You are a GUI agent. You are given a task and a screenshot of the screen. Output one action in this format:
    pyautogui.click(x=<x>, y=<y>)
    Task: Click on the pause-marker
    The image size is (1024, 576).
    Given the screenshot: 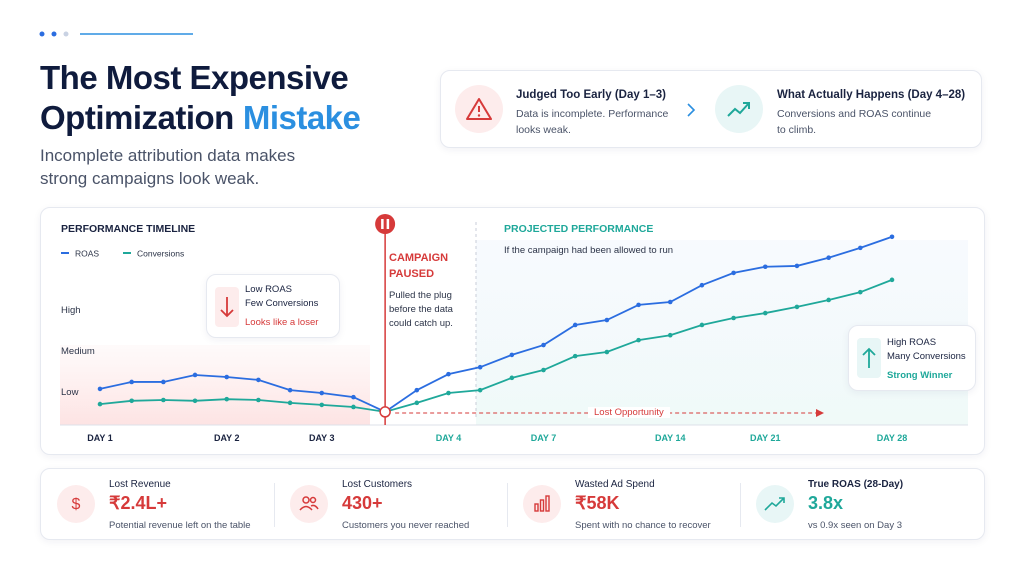 What is the action you would take?
    pyautogui.click(x=385, y=412)
    